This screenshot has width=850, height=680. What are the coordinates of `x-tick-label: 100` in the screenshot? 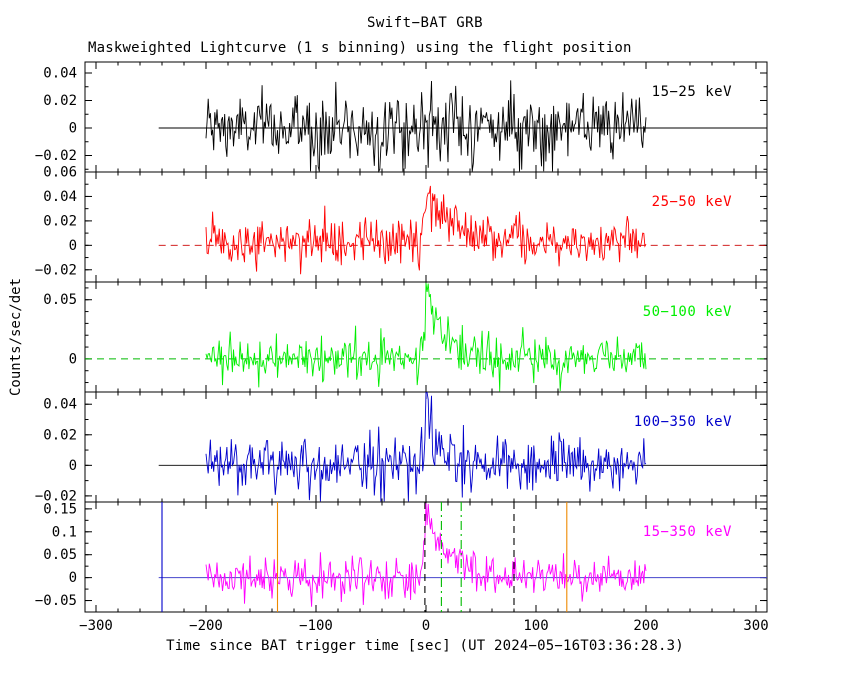 It's located at (535, 626).